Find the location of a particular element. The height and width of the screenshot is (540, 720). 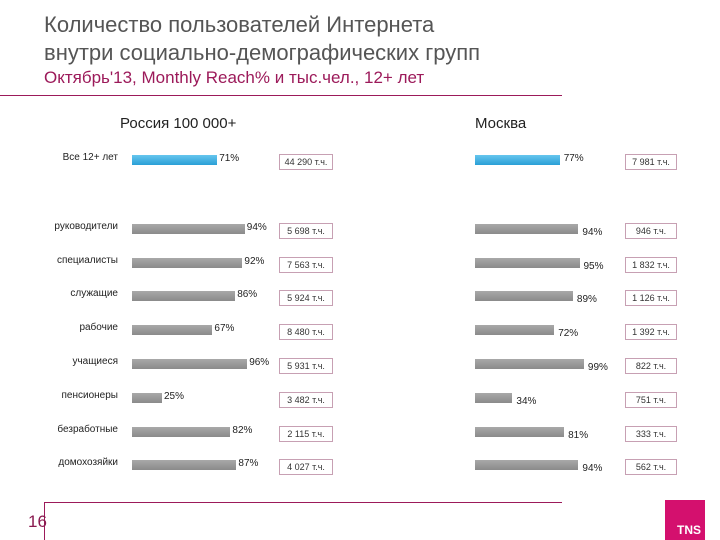

category-label: специалисты is located at coordinates (87, 260).